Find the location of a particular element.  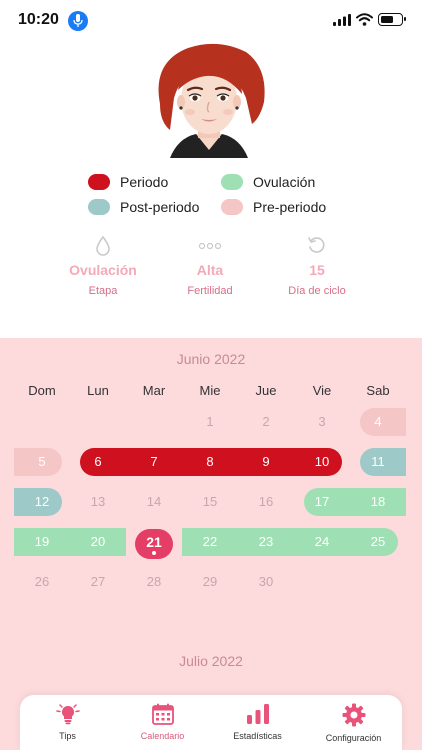

calendar-day: 4 is located at coordinates (378, 421).